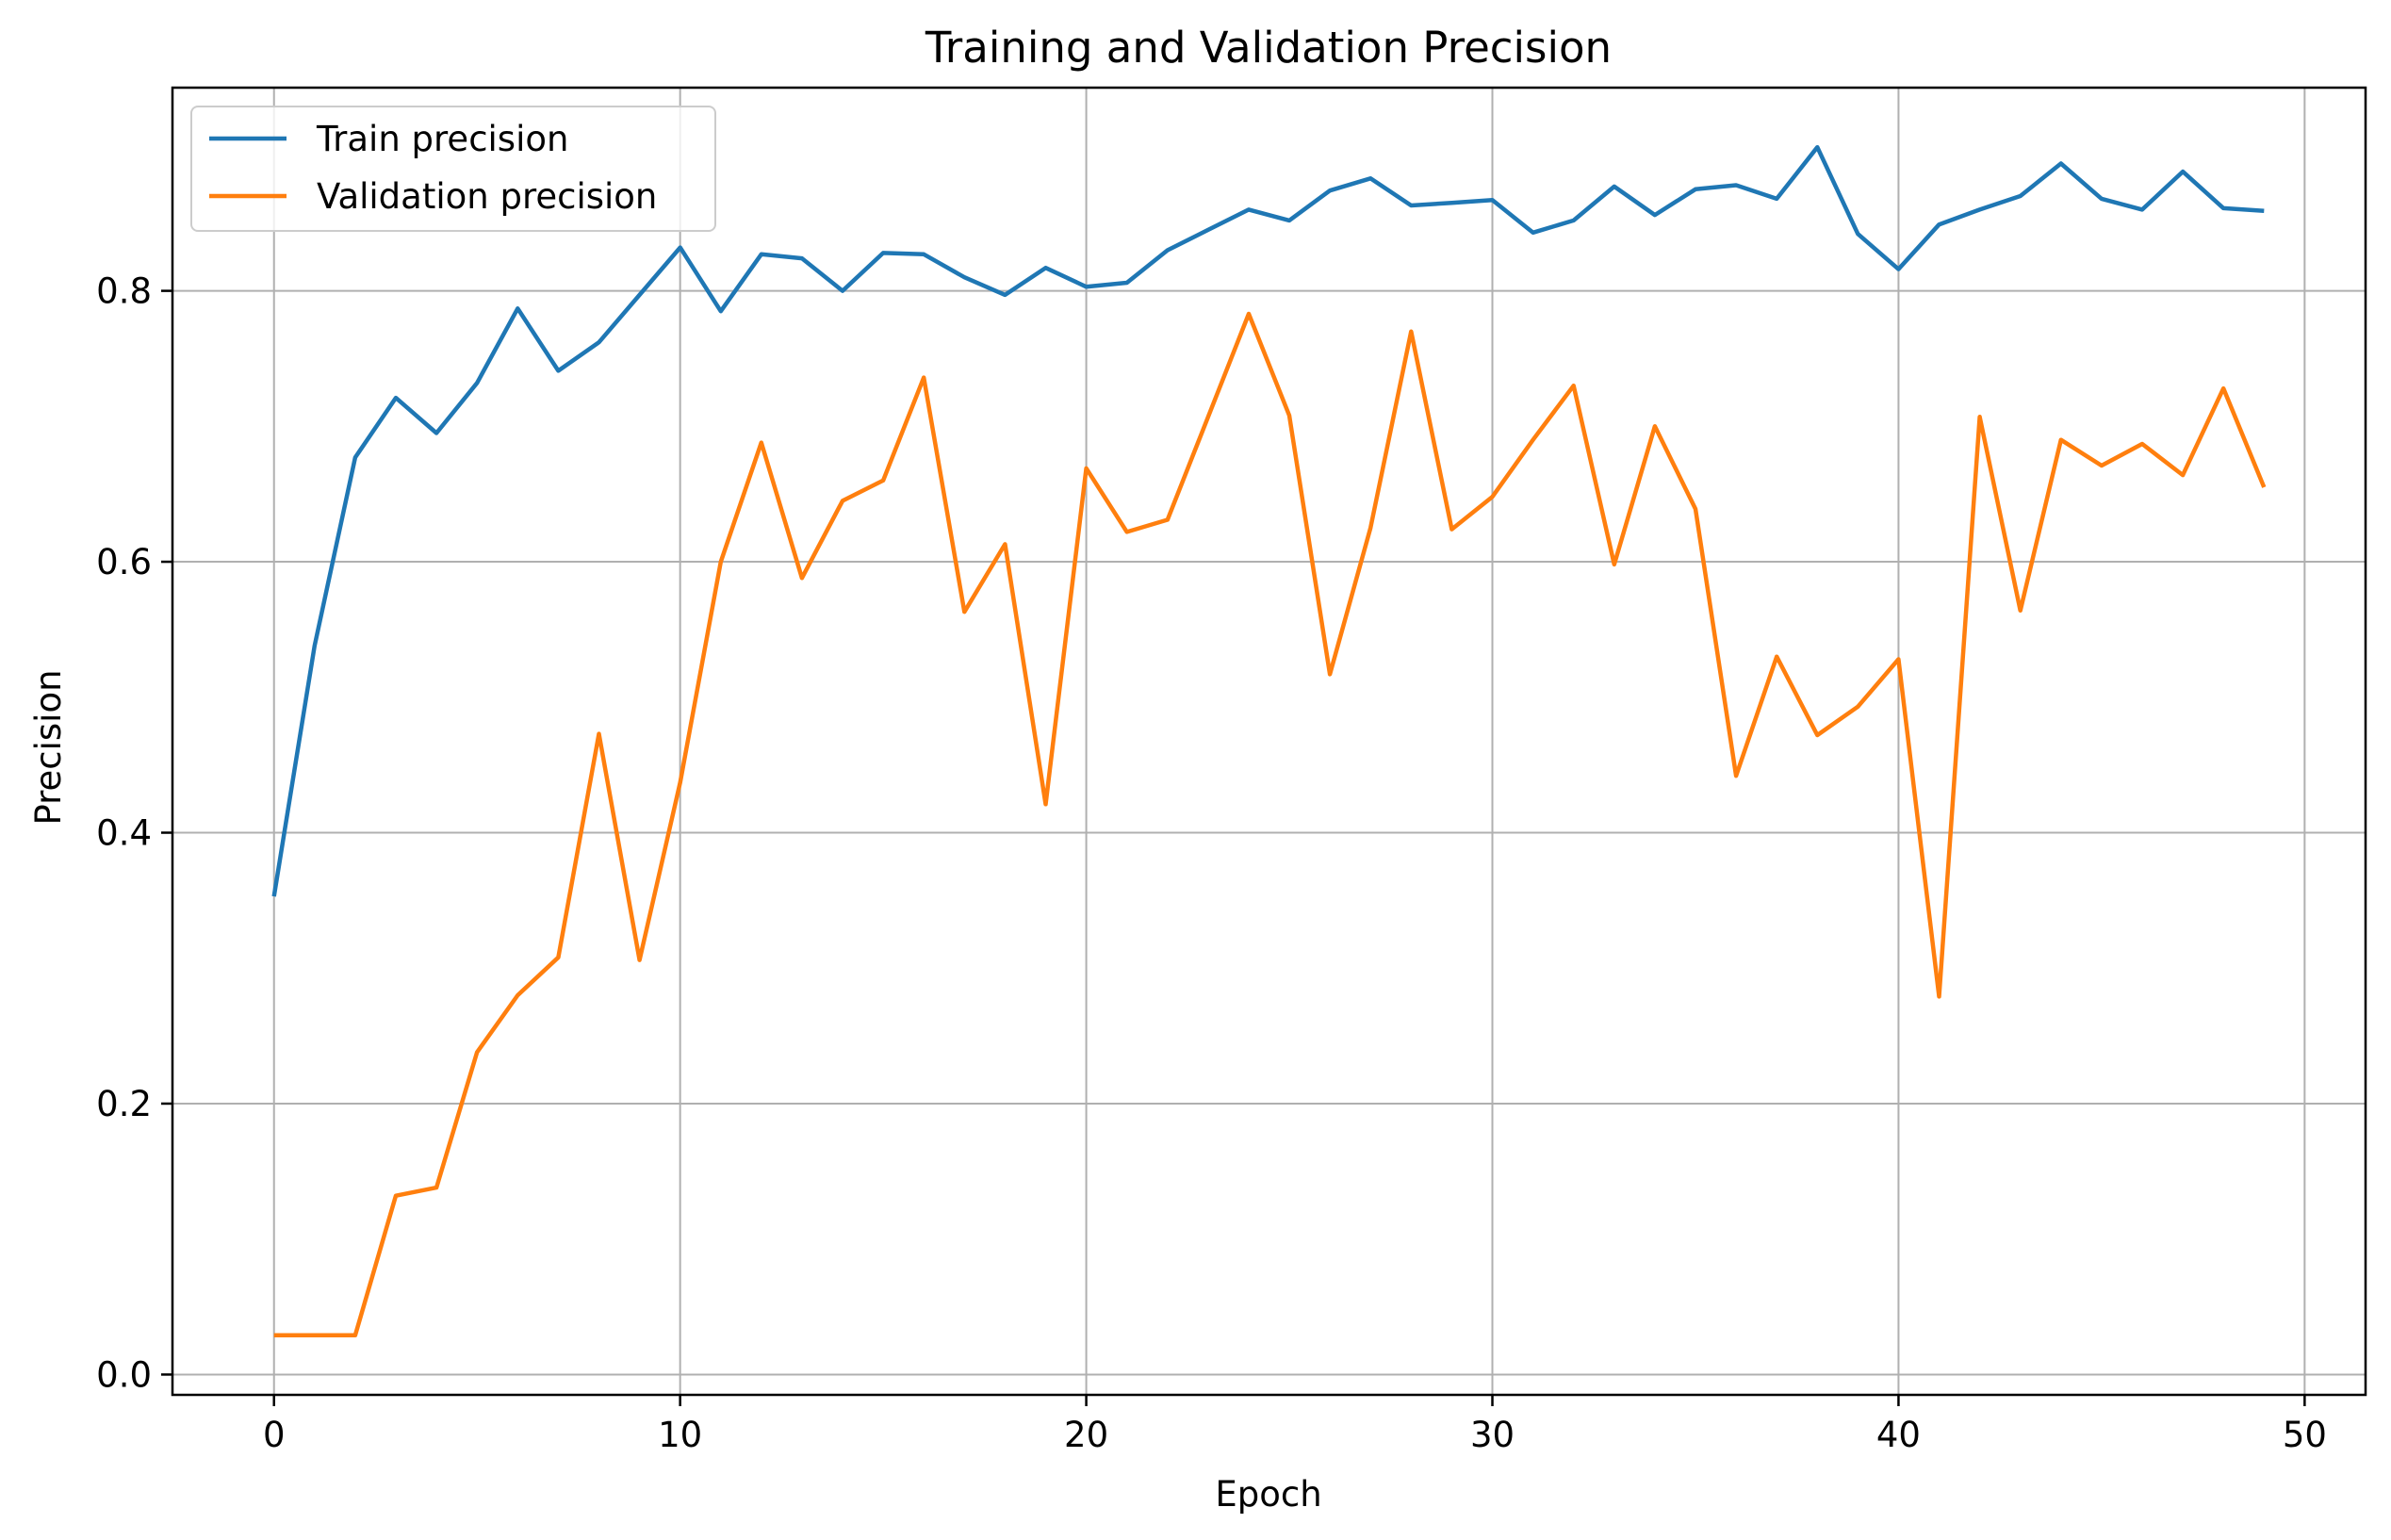 This screenshot has width=2391, height=1540. Describe the element at coordinates (1898, 1435) in the screenshot. I see `x-tick-label: 40` at that location.